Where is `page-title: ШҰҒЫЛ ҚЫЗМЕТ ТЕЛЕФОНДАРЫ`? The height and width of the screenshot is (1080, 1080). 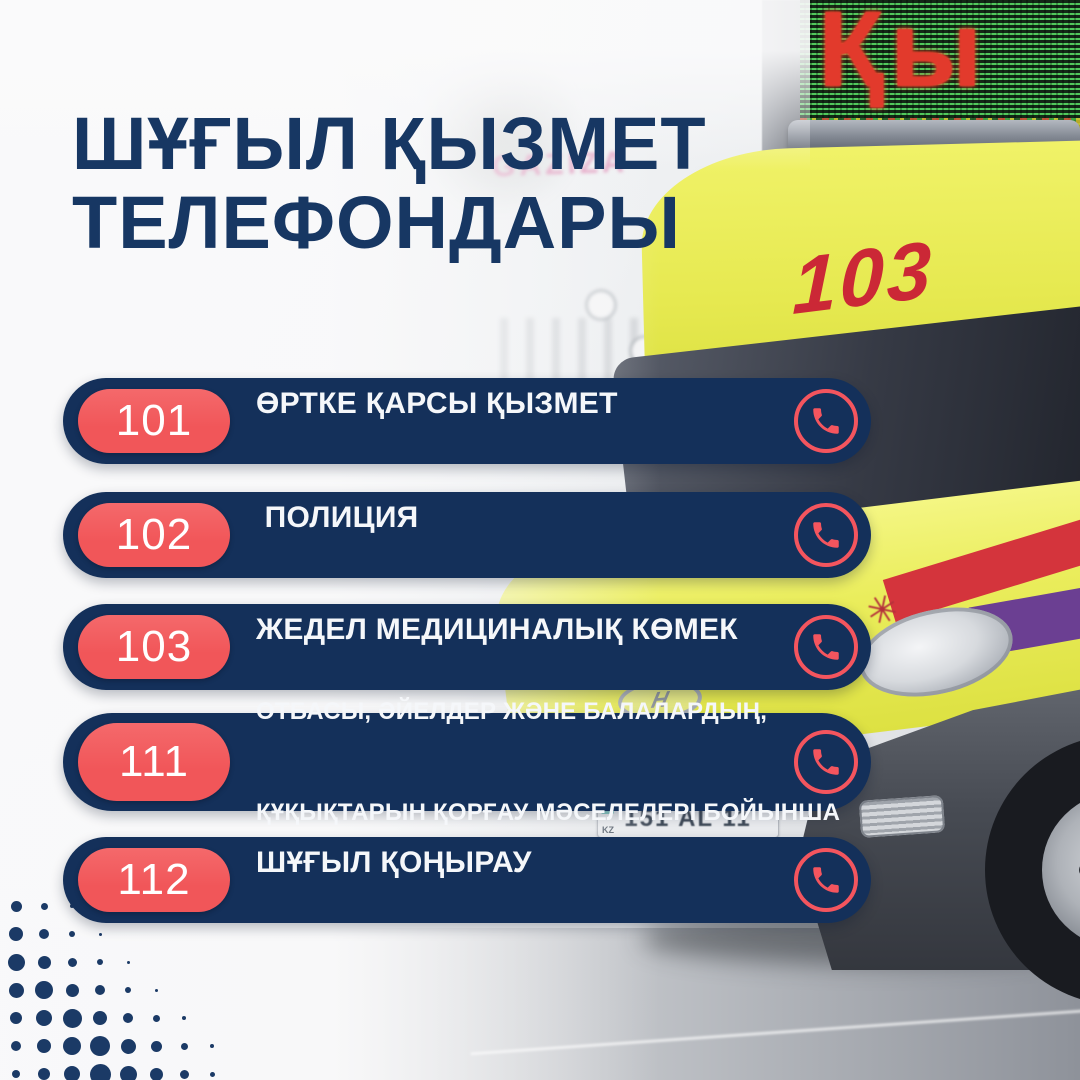
page-title: ШҰҒЫЛ ҚЫЗМЕТ ТЕЛЕФОНДАРЫ is located at coordinates (389, 183).